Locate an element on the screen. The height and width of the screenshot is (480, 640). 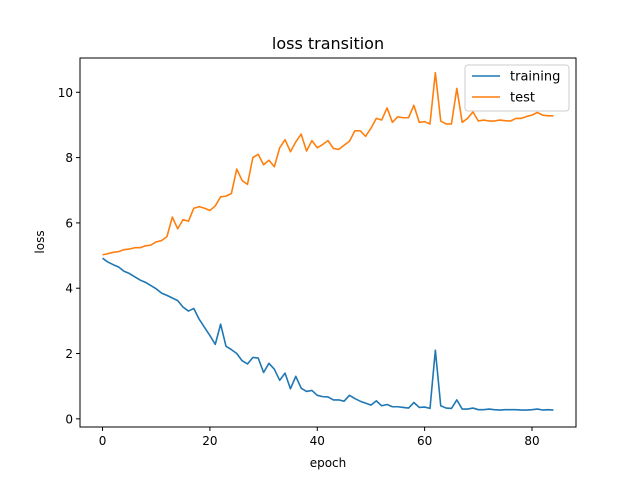
y-tick-label: 2 is located at coordinates (69, 354).